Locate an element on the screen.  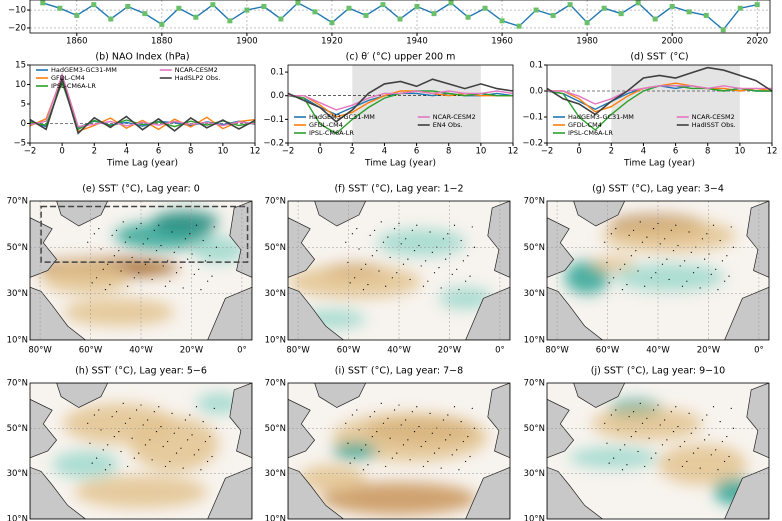
y-tick-label: −10 is located at coordinates (17, 11).